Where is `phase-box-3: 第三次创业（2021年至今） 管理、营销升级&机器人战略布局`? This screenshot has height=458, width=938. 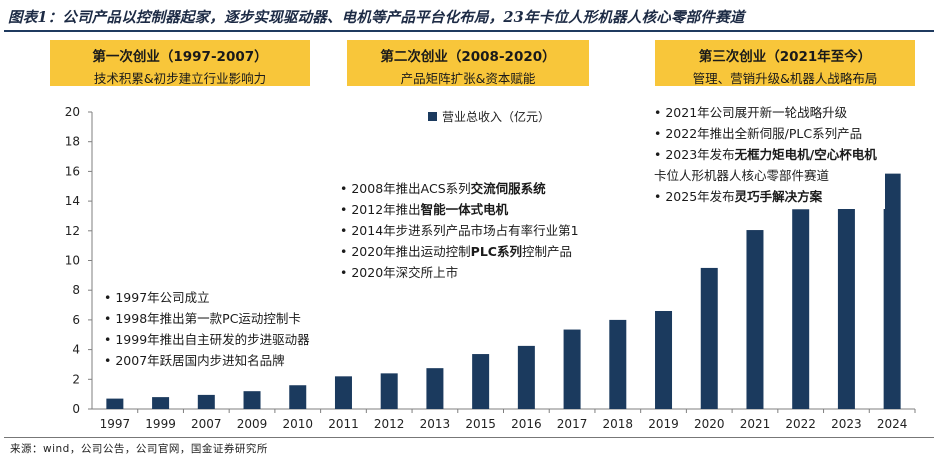 phase-box-3: 第三次创业（2021年至今） 管理、营销升级&机器人战略布局 is located at coordinates (785, 63).